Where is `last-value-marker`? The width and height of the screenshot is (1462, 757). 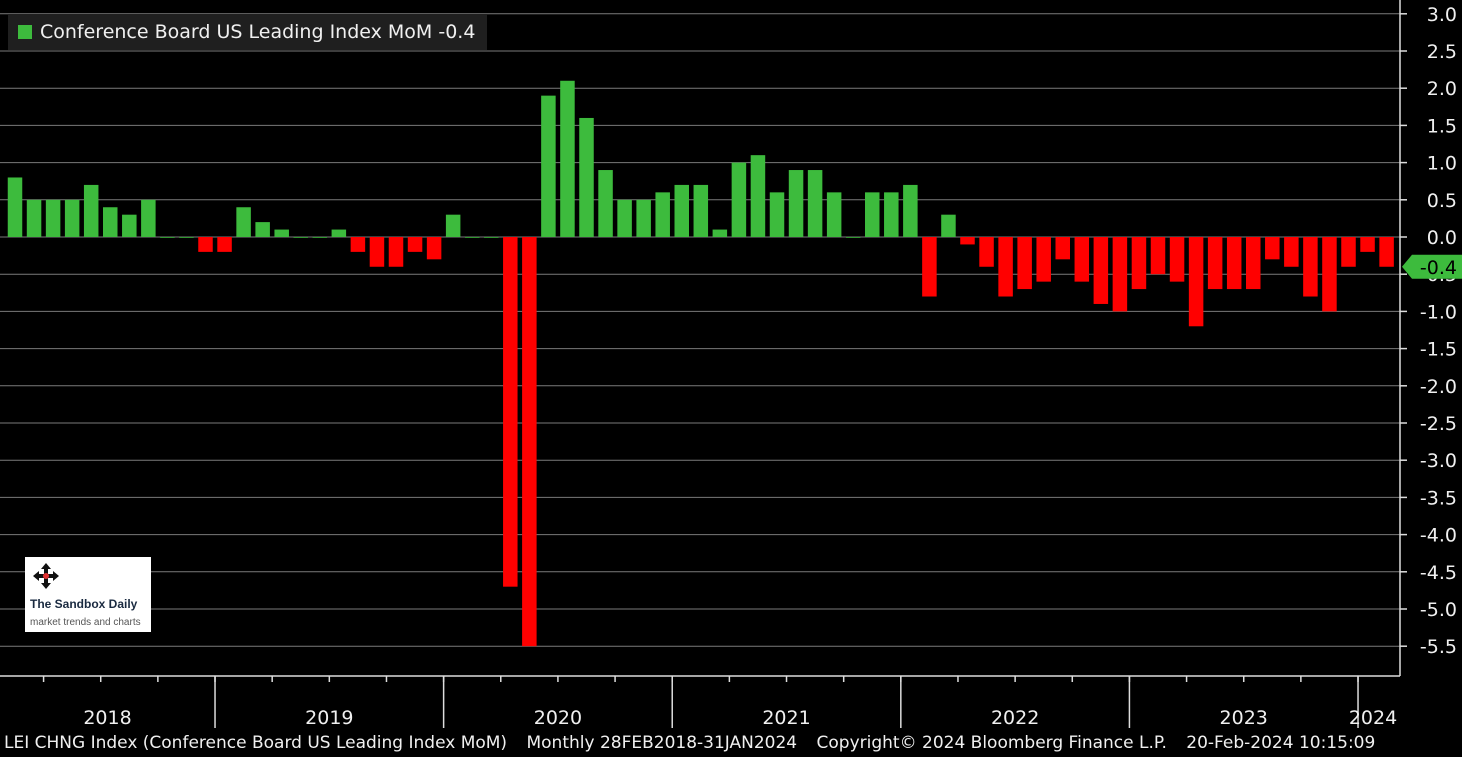 last-value-marker is located at coordinates (1432, 266).